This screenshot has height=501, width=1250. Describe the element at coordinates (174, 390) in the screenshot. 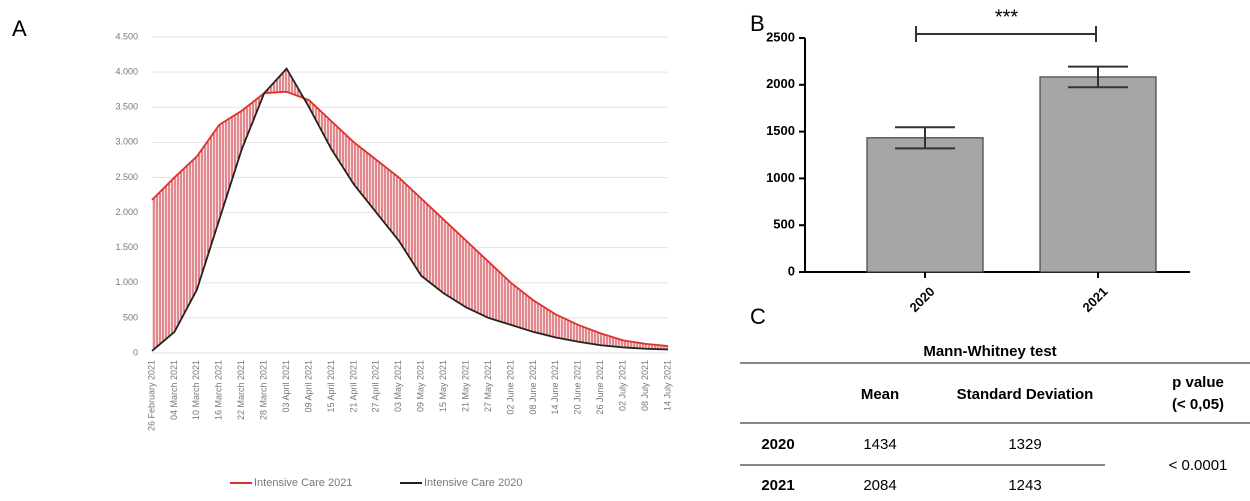

I see `x-tick-label: 04 March 2021` at that location.